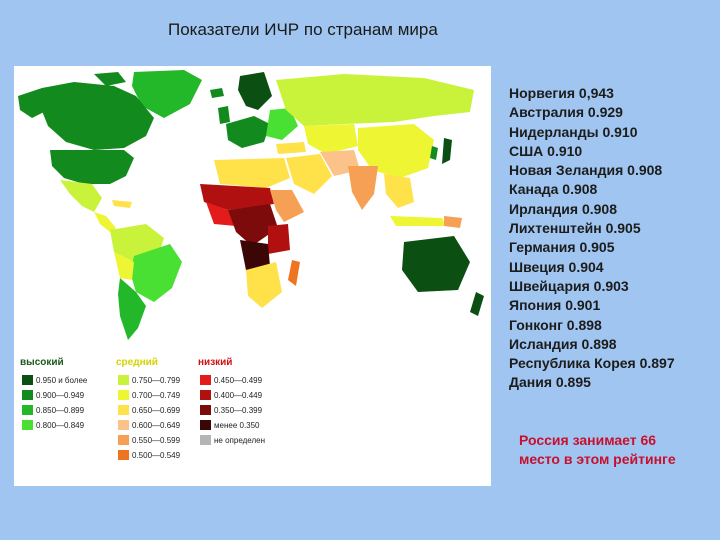  What do you see at coordinates (396, 151) in the screenshot?
I see `map-china` at bounding box center [396, 151].